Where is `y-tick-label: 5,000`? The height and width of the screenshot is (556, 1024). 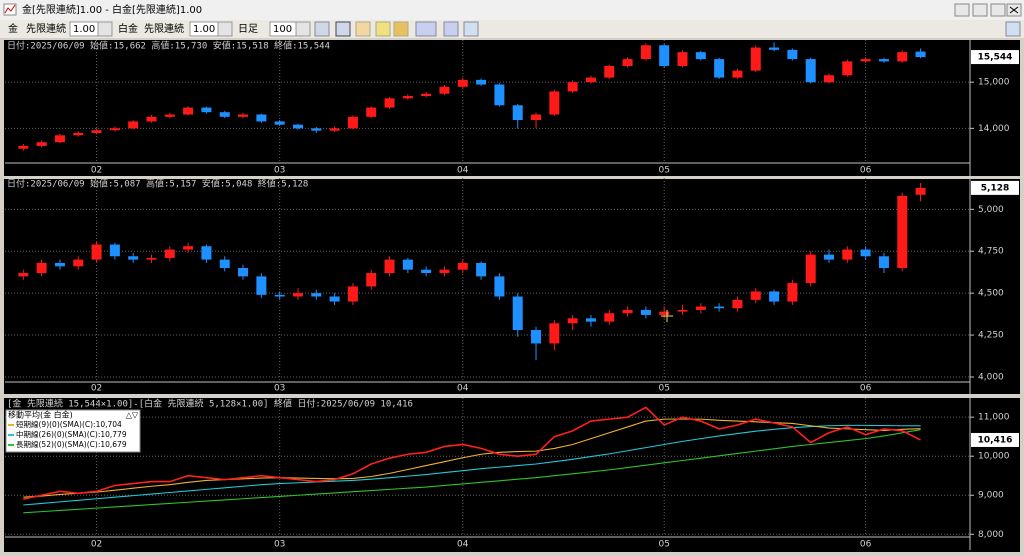 y-tick-label: 5,000 is located at coordinates (991, 210).